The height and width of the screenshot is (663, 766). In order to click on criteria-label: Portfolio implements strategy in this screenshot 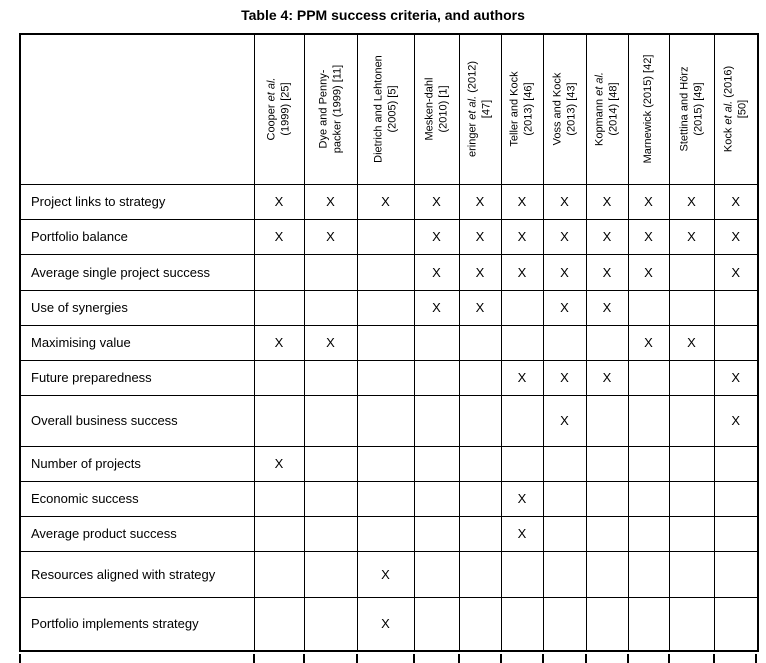, I will do `click(137, 624)`.